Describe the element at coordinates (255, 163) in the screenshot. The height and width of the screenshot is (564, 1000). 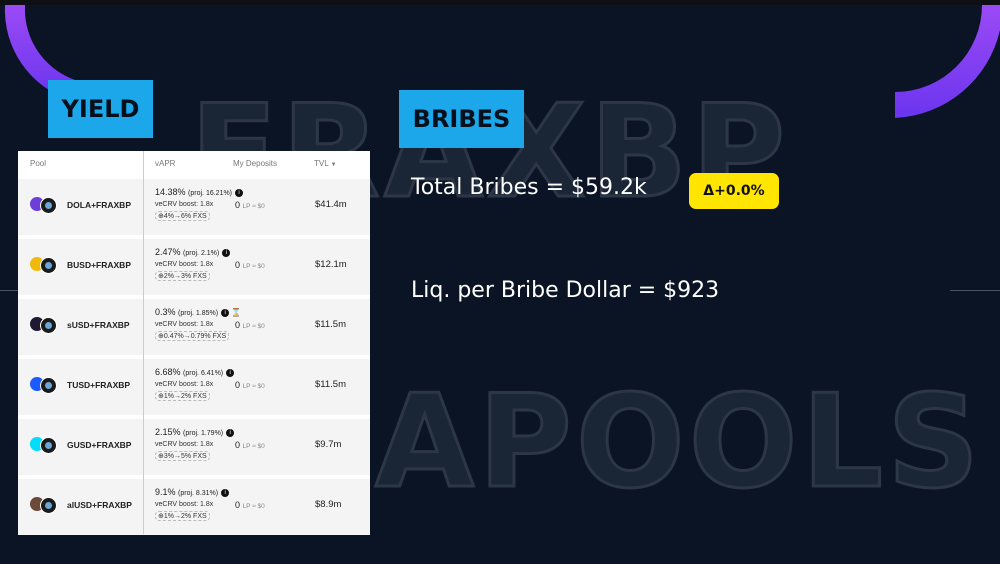
I see `col-deposits: My Deposits` at that location.